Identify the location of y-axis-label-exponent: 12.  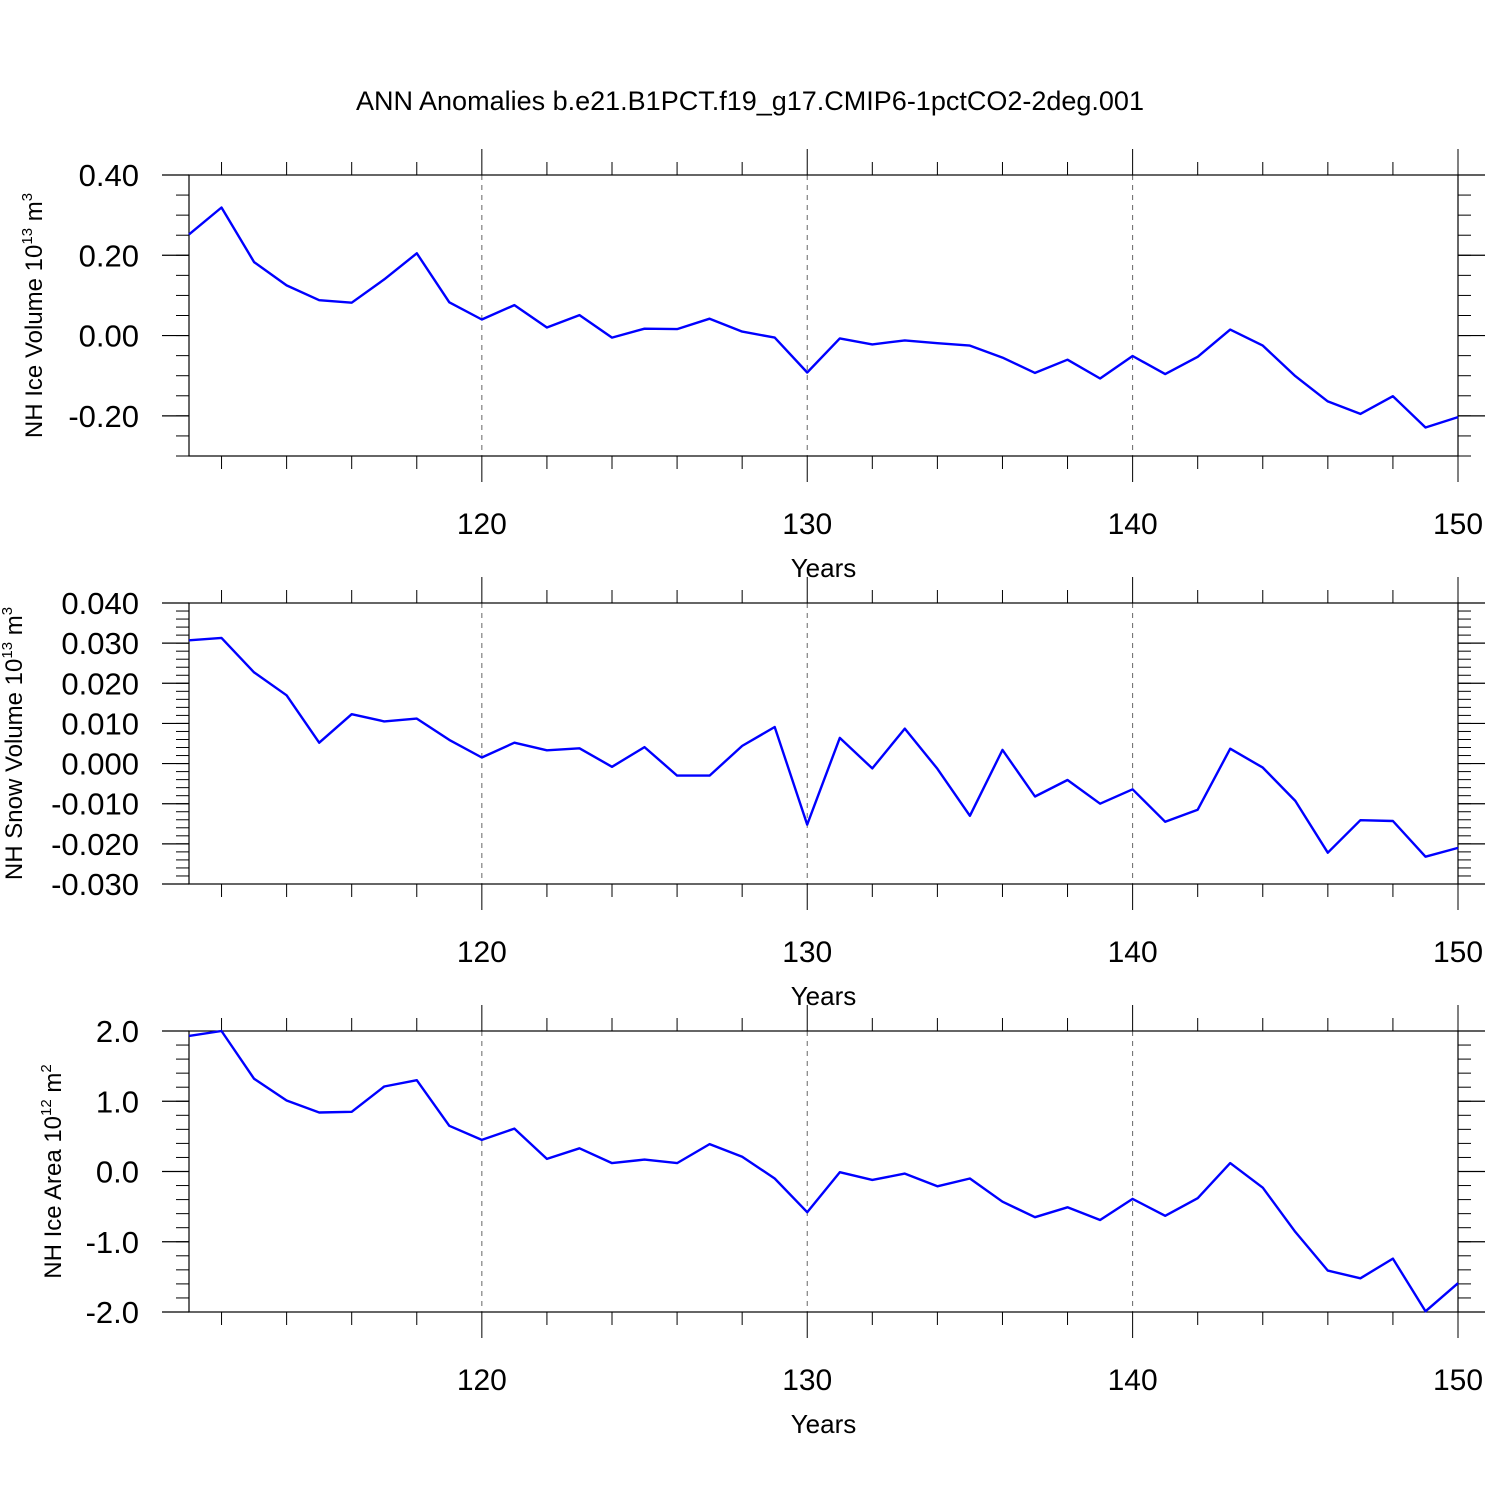
(46, 1107).